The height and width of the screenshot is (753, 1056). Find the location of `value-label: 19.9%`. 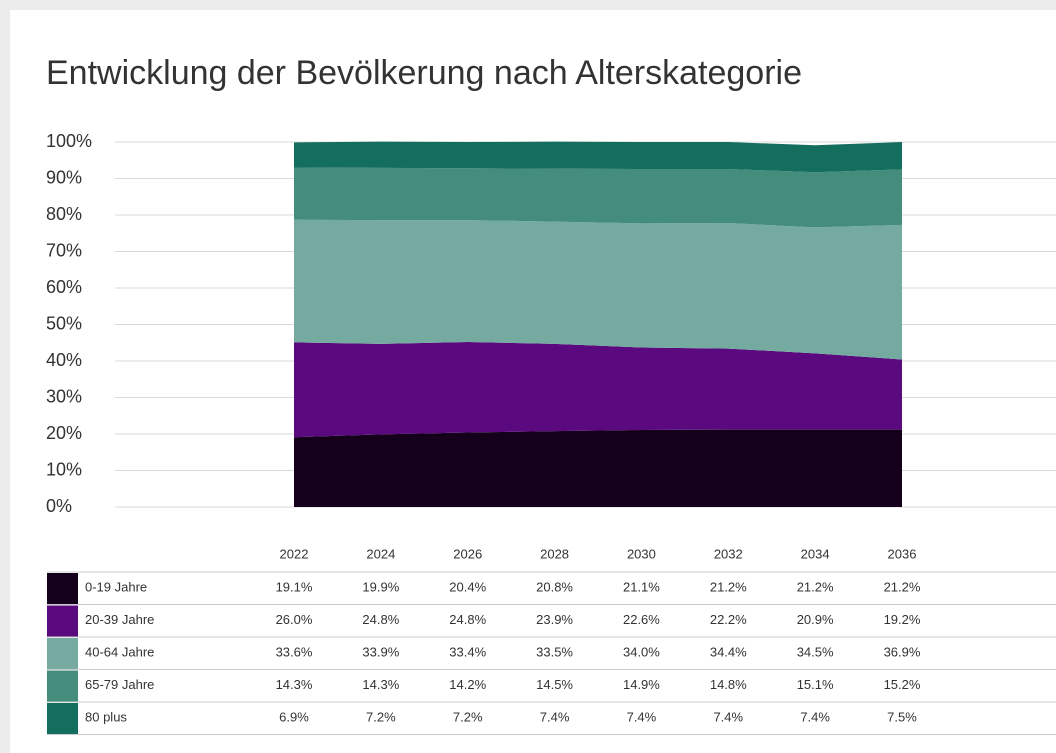

value-label: 19.9% is located at coordinates (380, 587).